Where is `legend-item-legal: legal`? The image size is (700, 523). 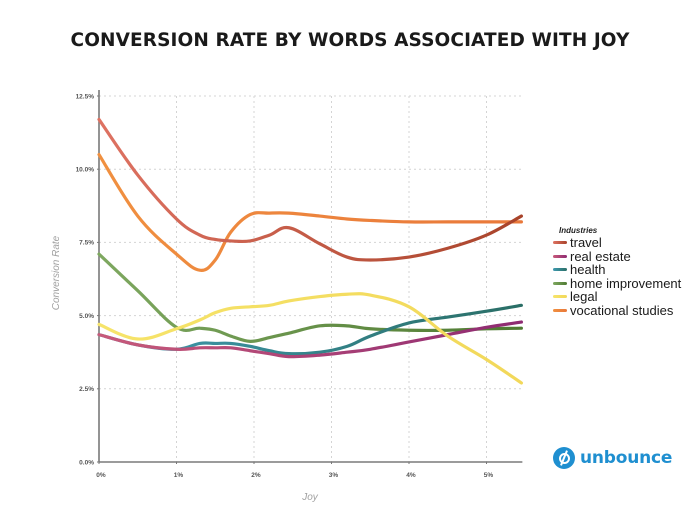 legend-item-legal: legal is located at coordinates (617, 297).